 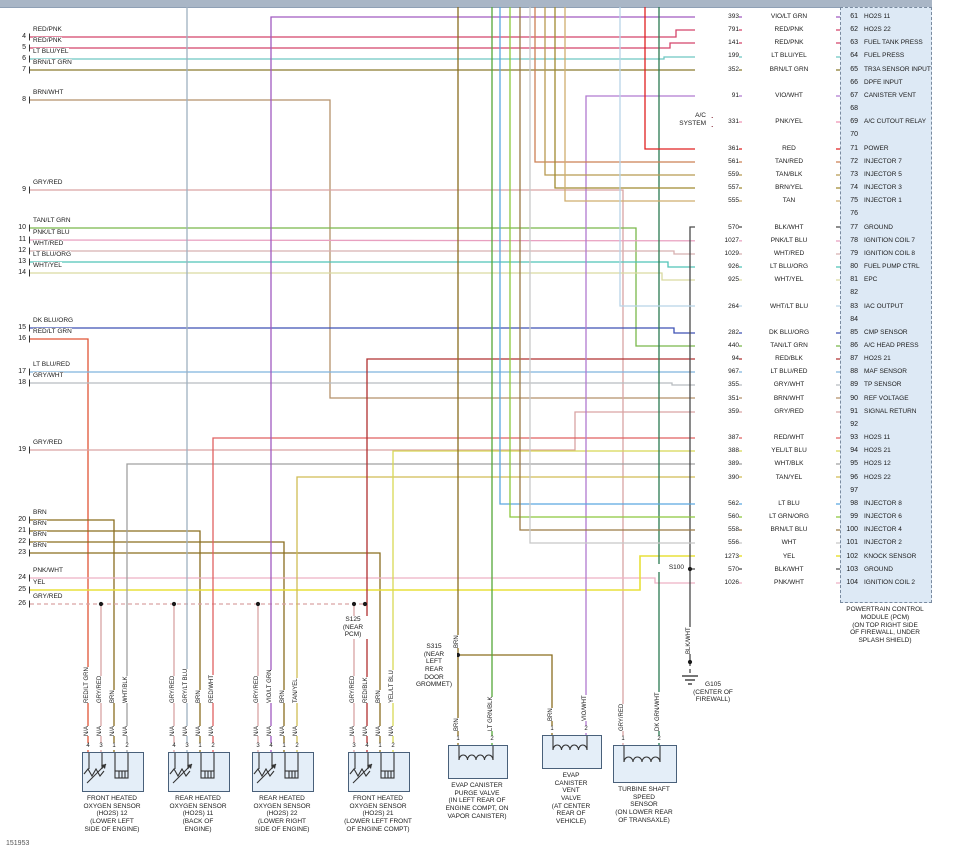 I want to click on wire-lt-blu-org, so click(x=435, y=264).